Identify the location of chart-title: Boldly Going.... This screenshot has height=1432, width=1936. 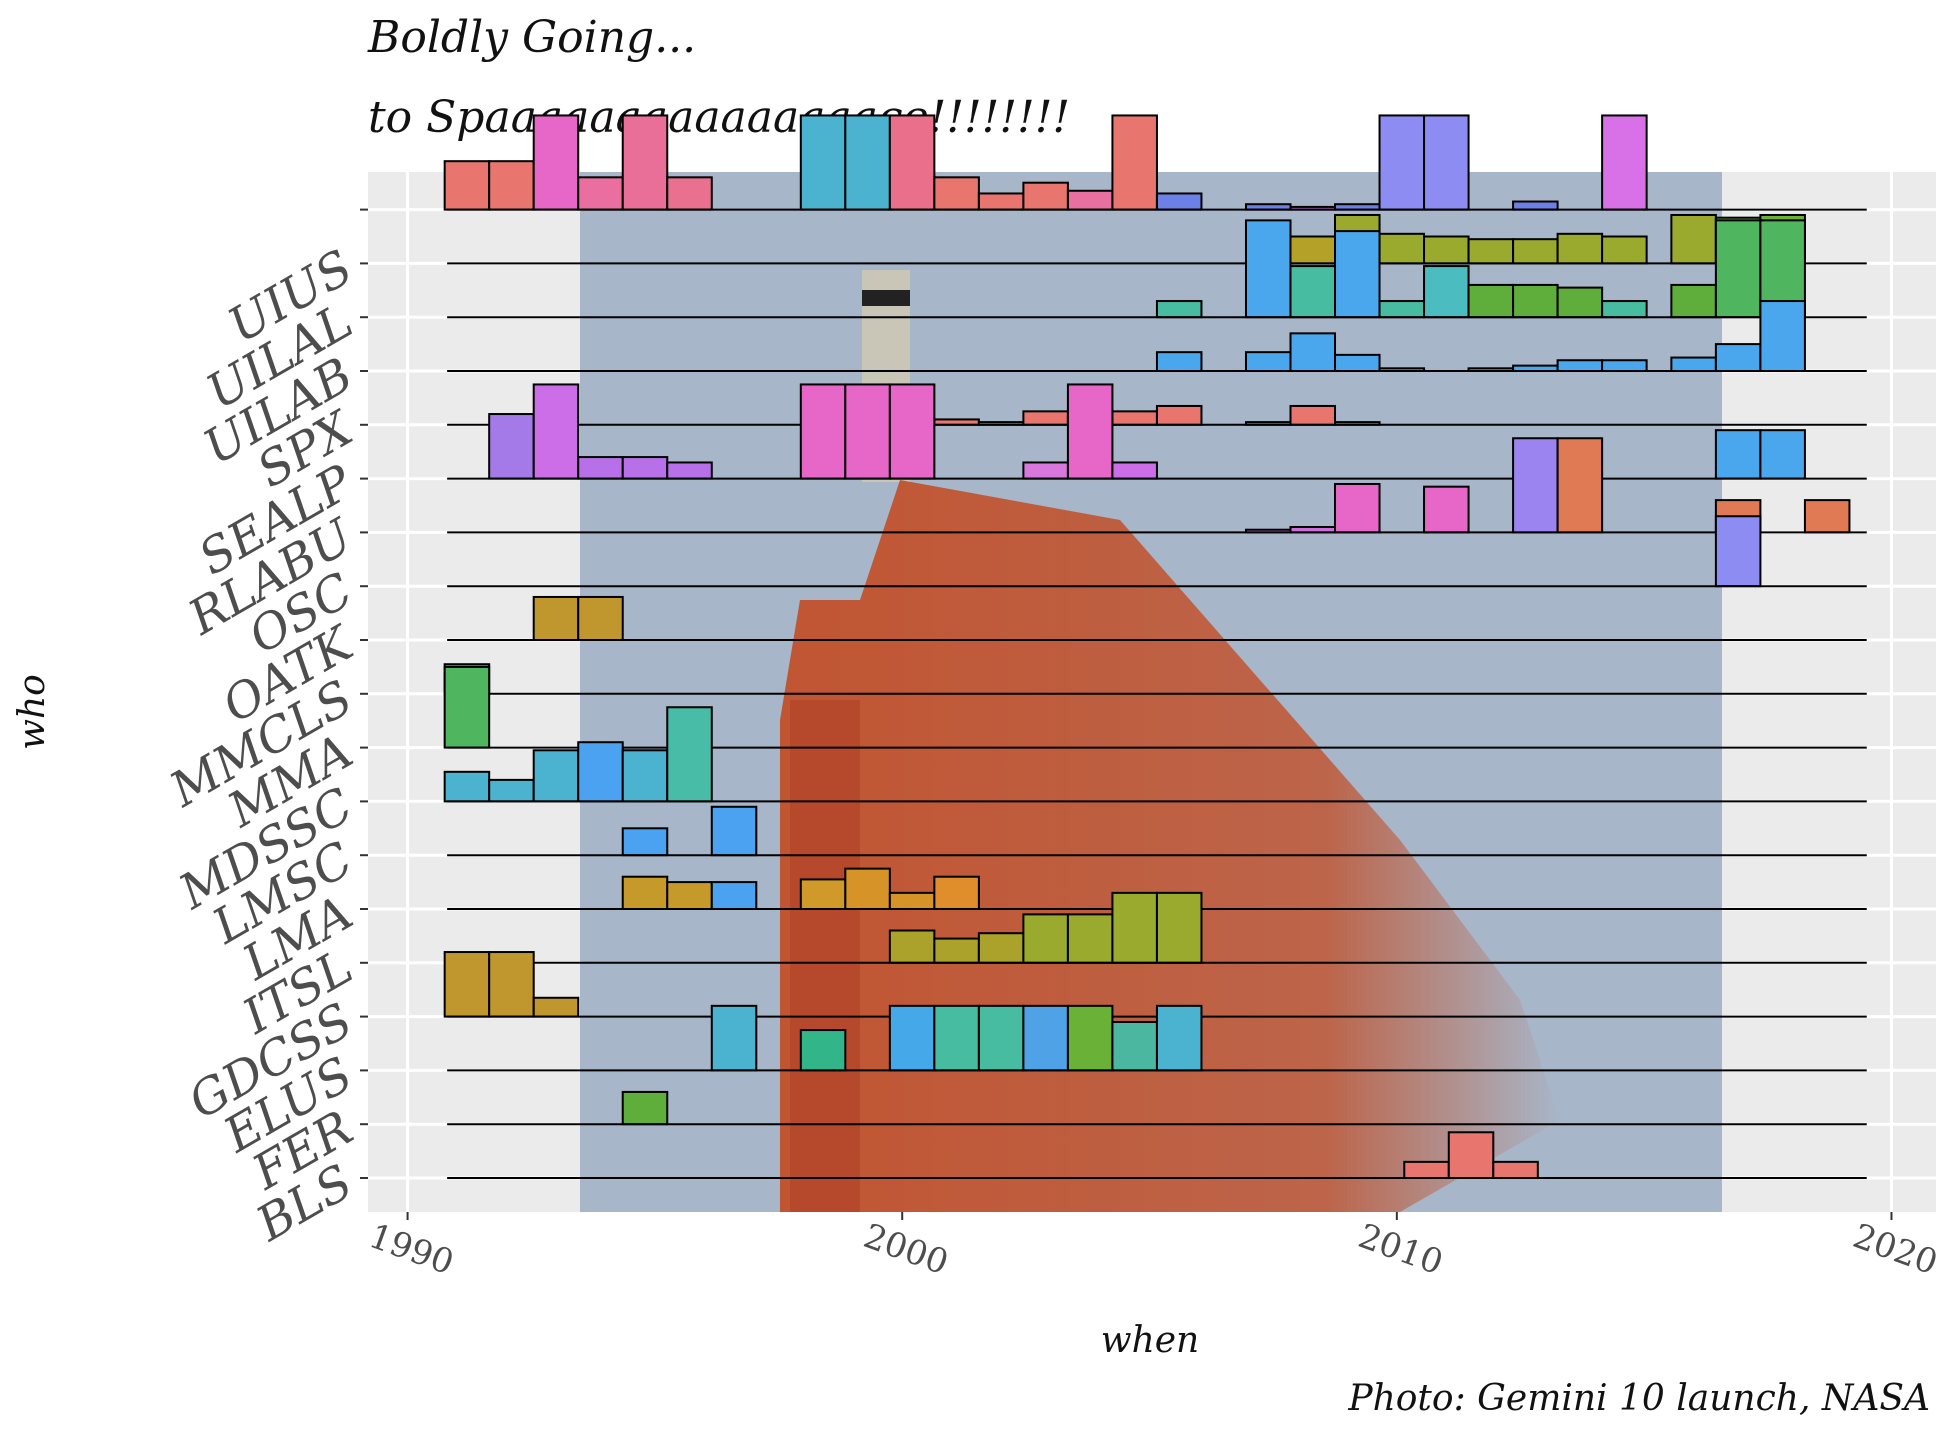
(532, 37).